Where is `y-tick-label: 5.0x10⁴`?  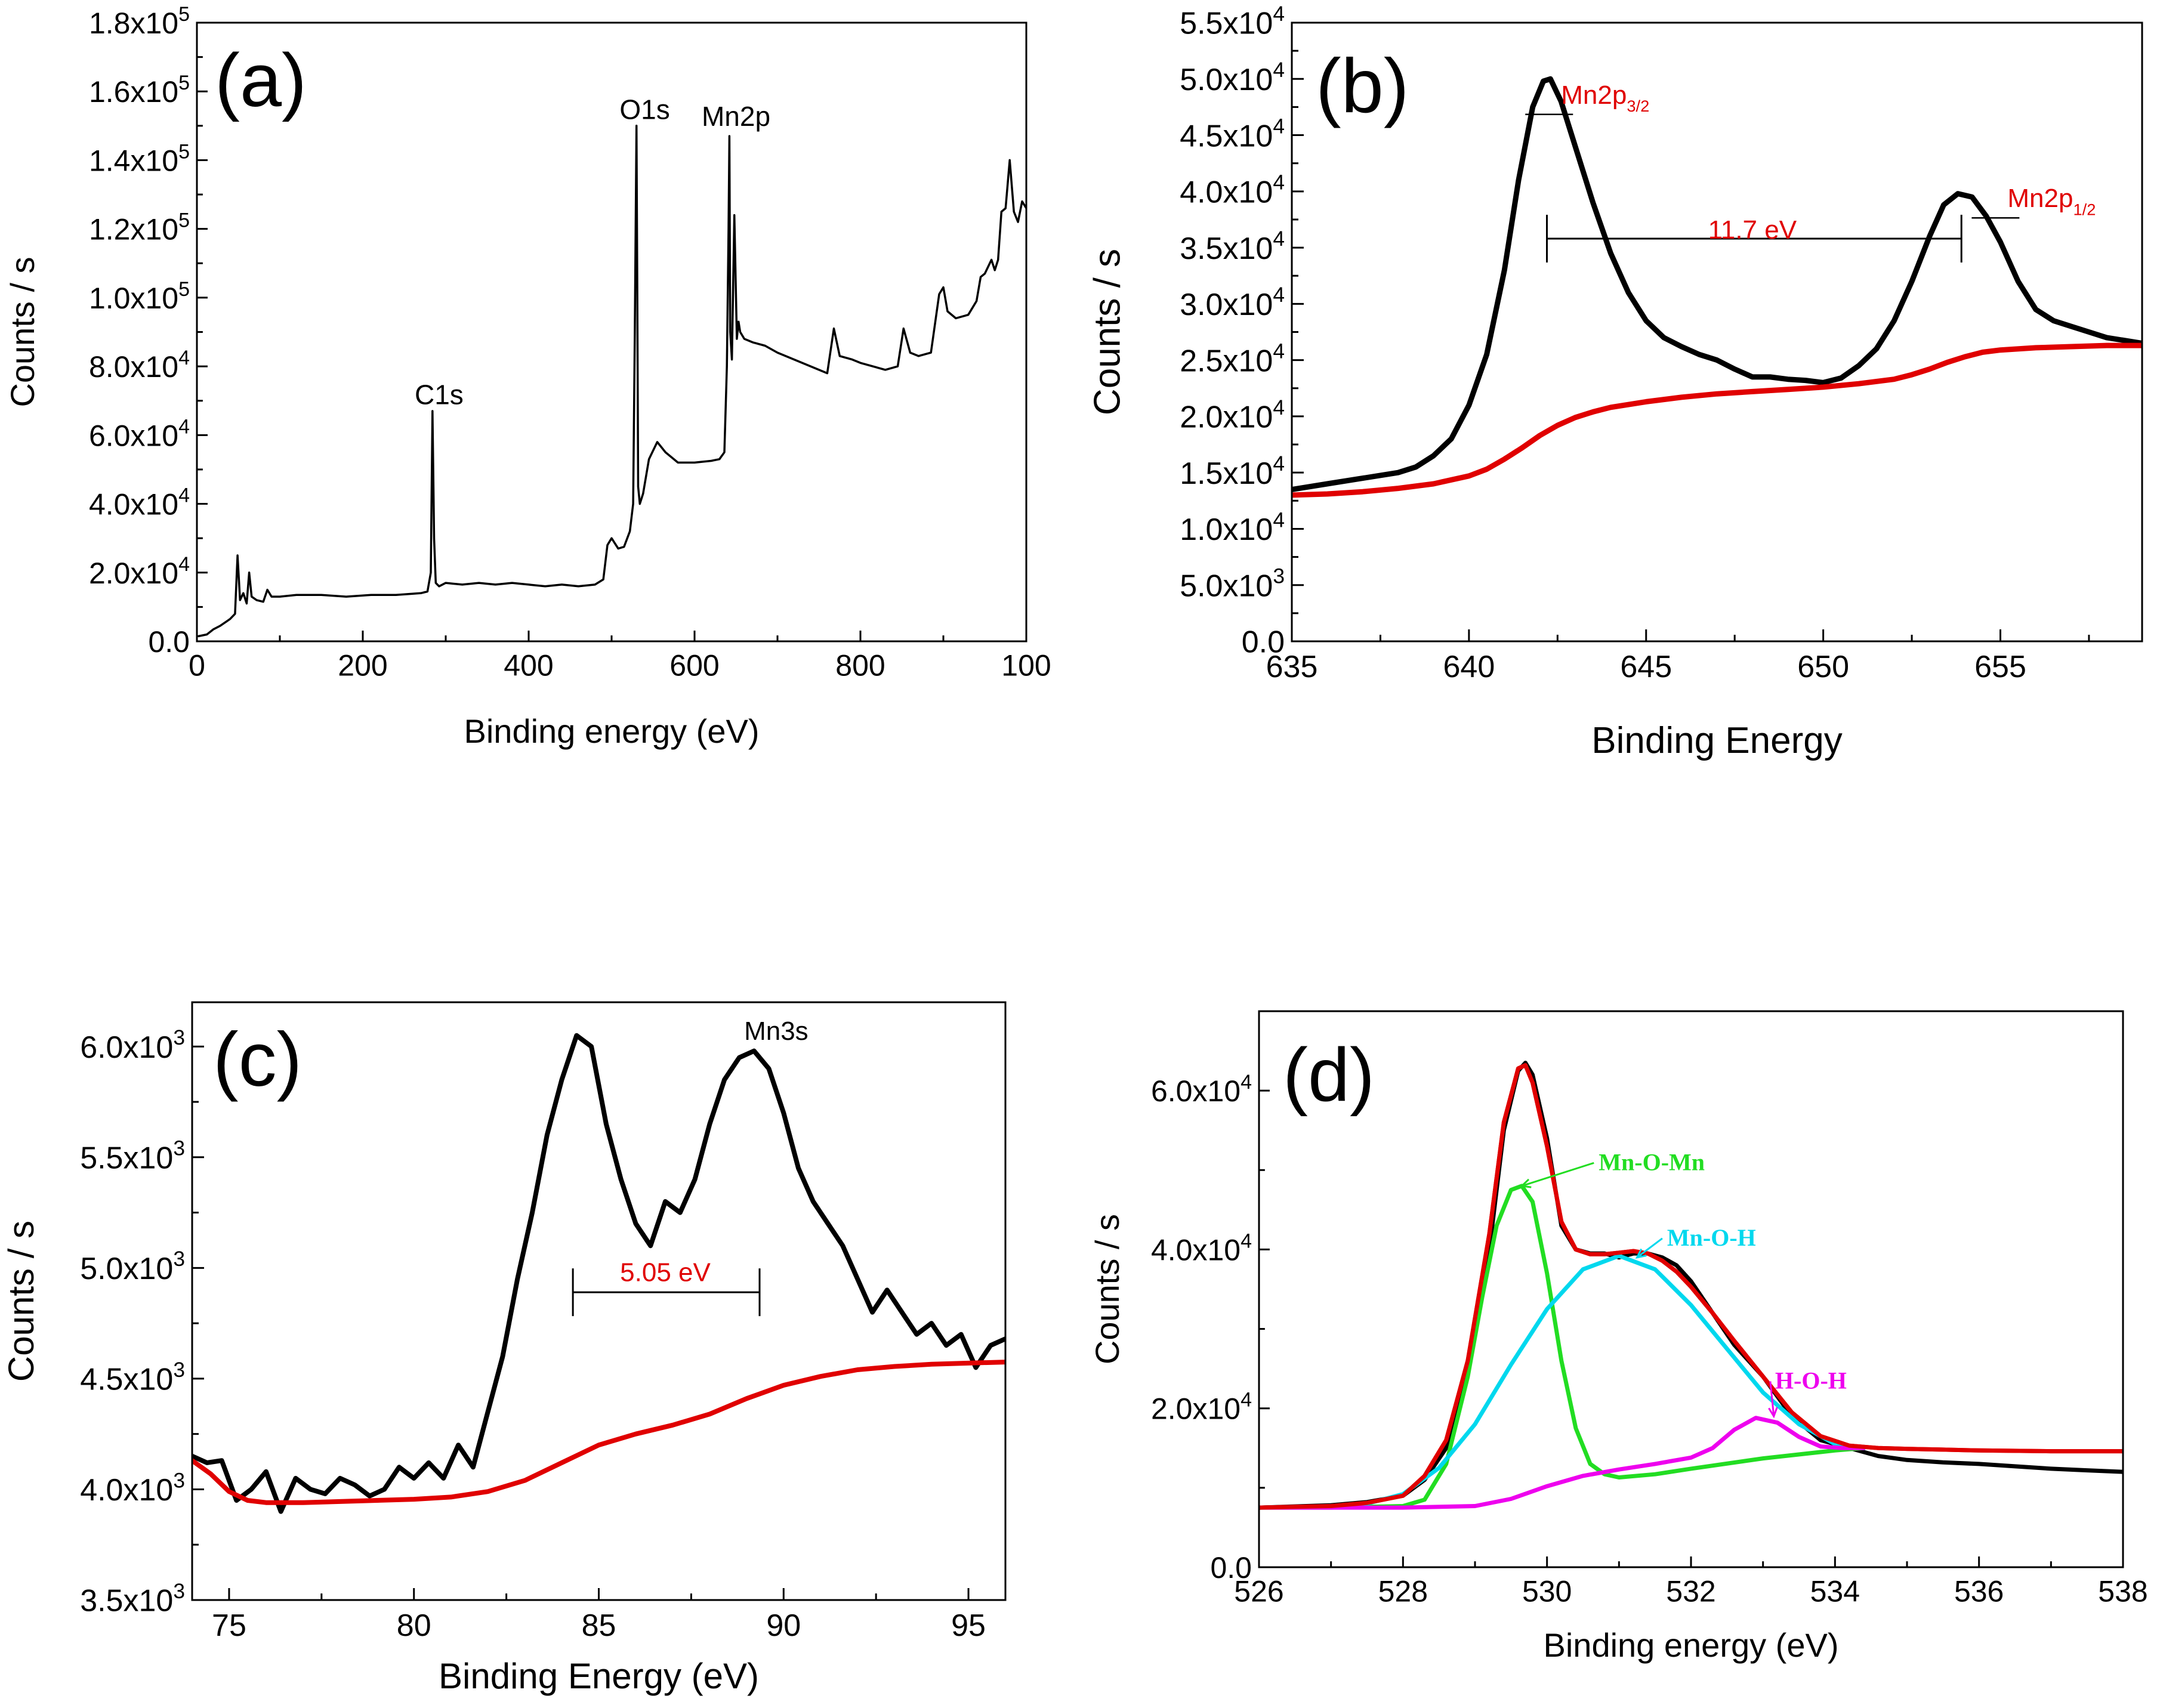 y-tick-label: 5.0x10⁴ is located at coordinates (1232, 77).